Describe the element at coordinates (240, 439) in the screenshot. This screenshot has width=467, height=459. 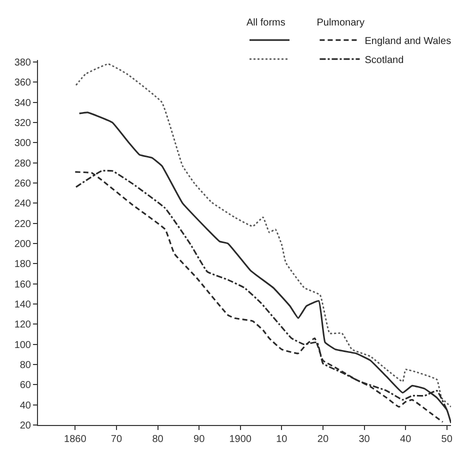
I see `x-tick-label: 1900` at that location.